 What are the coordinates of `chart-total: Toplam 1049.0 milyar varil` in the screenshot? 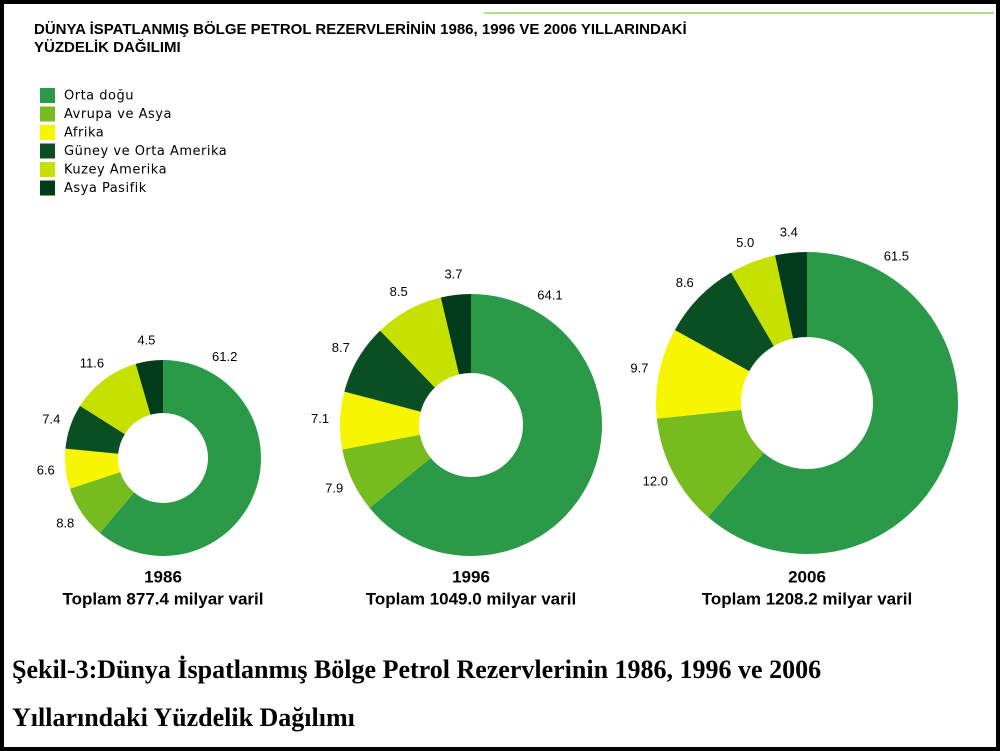 It's located at (471, 598).